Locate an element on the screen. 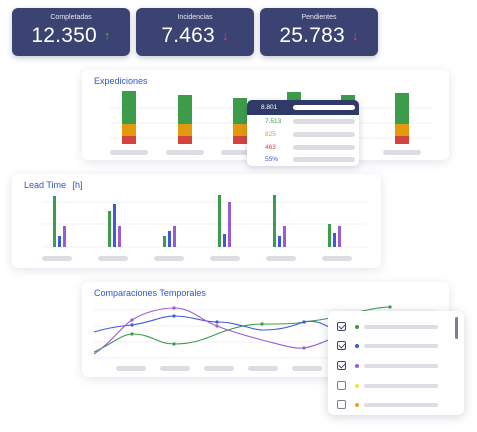 This screenshot has height=432, width=477. lead-time-unit: [h] is located at coordinates (77, 185).